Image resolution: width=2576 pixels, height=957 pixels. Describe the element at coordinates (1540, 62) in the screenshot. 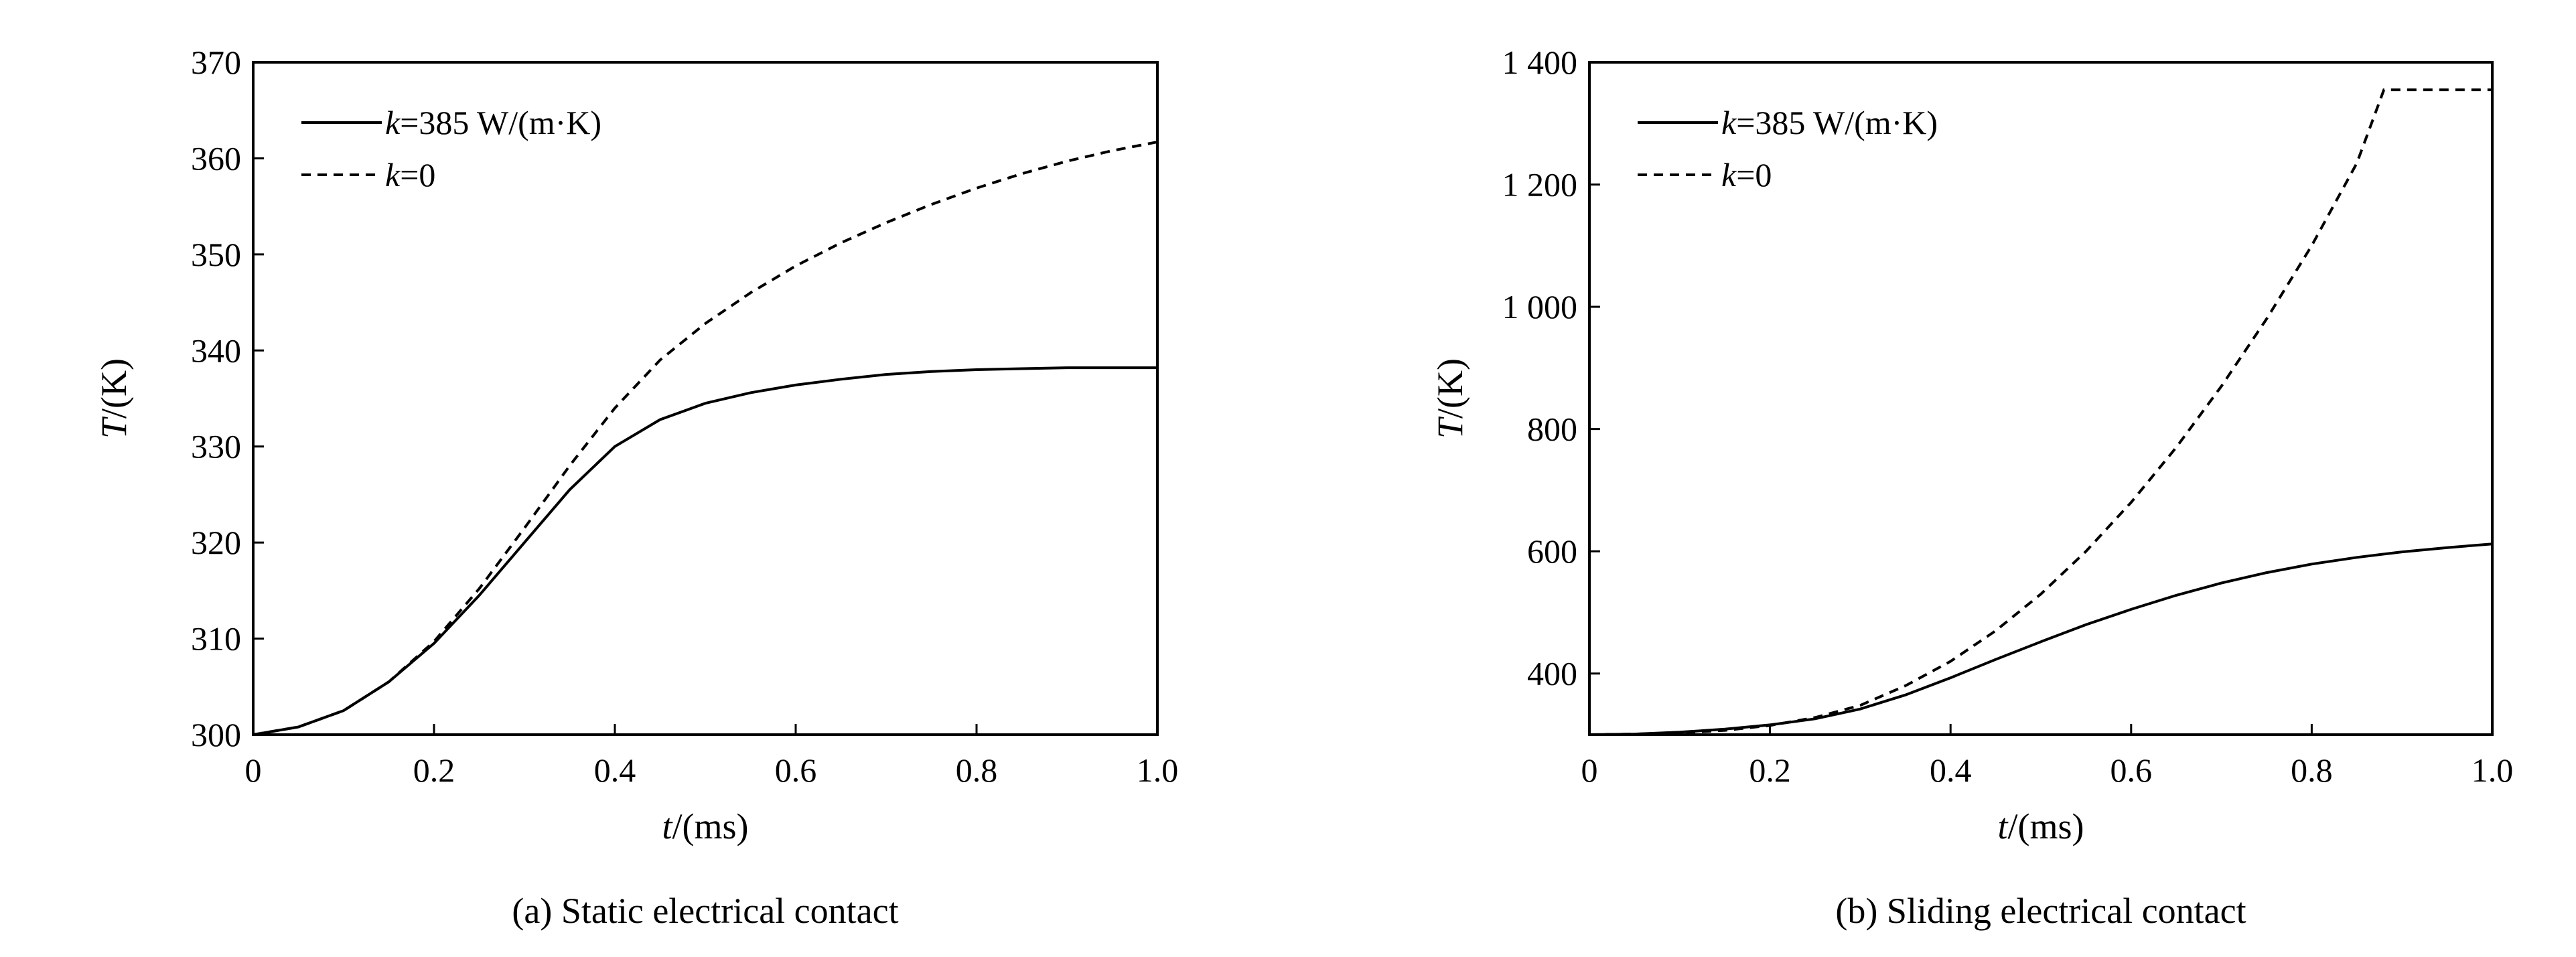

I see `y-tick-label: 1 400` at that location.